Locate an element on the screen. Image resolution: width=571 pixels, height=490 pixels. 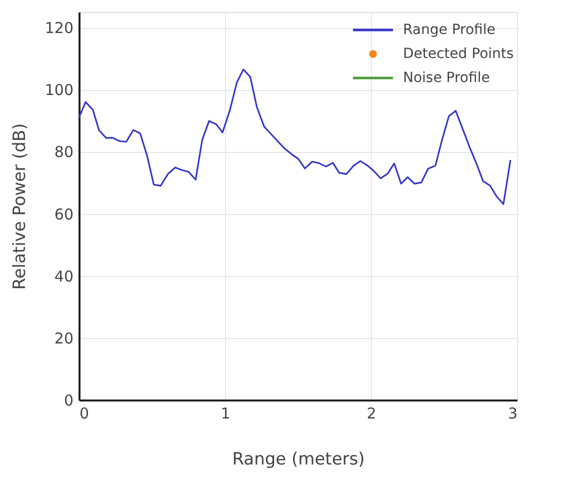
y-tick-label: 120 is located at coordinates (59, 28).